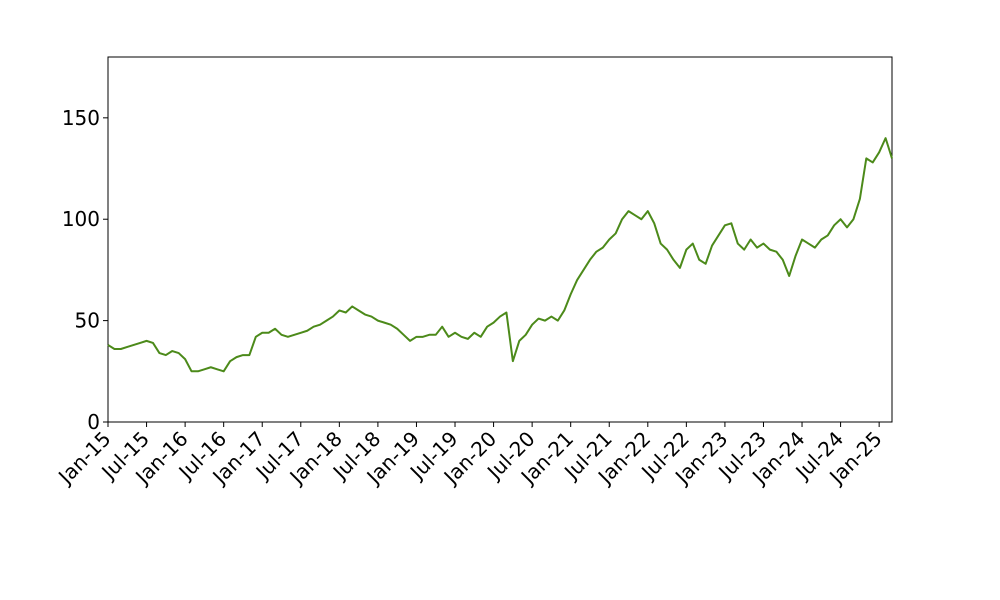 This screenshot has width=1000, height=600. I want to click on y-tick-label: 150, so click(81, 118).